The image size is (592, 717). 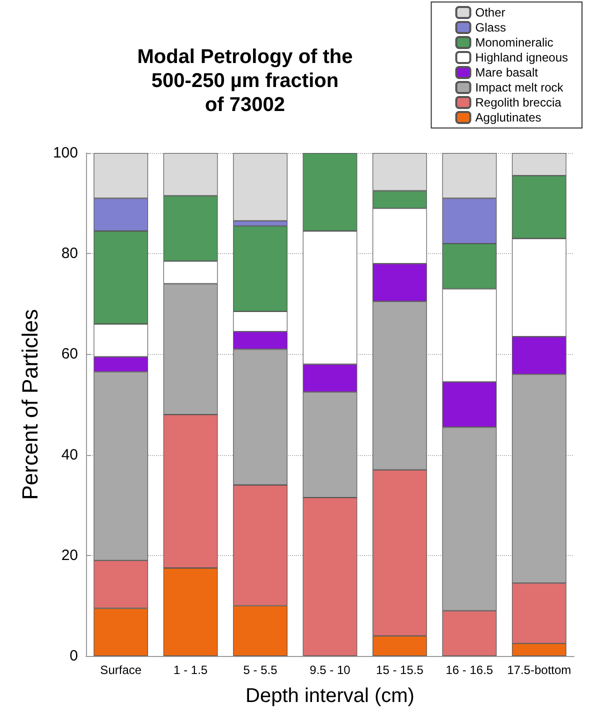 I want to click on legend-label: Monomineralic, so click(x=514, y=43).